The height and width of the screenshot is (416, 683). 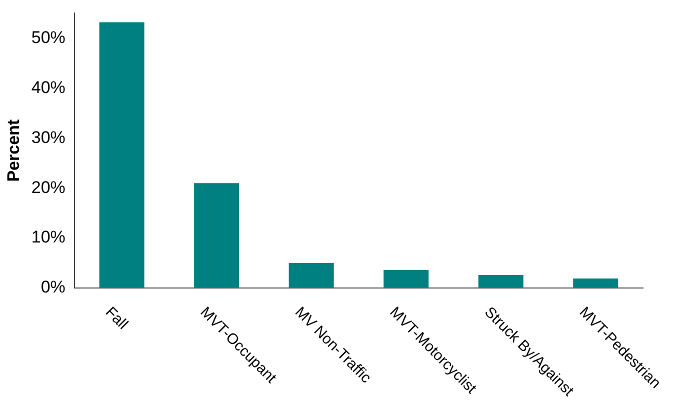 I want to click on y-tick-label: 0%, so click(x=53, y=287).